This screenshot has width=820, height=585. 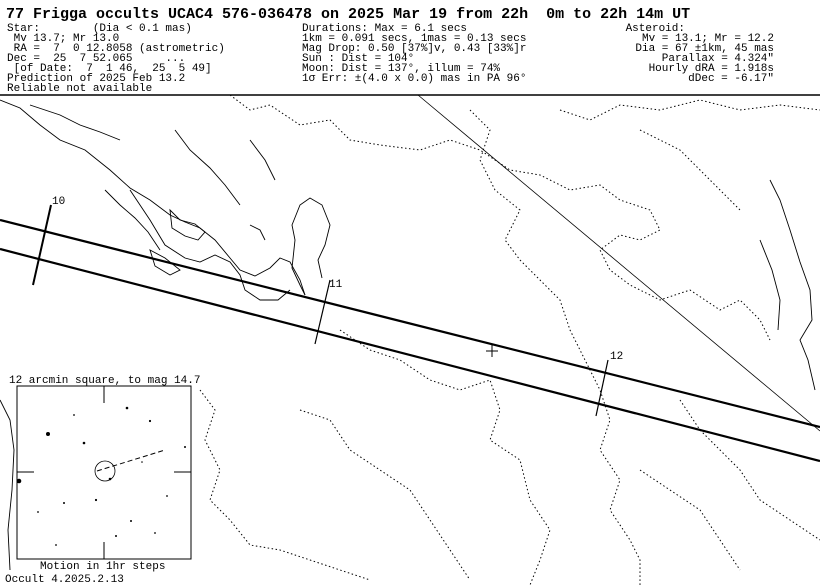 What do you see at coordinates (104, 381) in the screenshot?
I see `inset-caption: 12 arcmin square, to mag 14.7` at bounding box center [104, 381].